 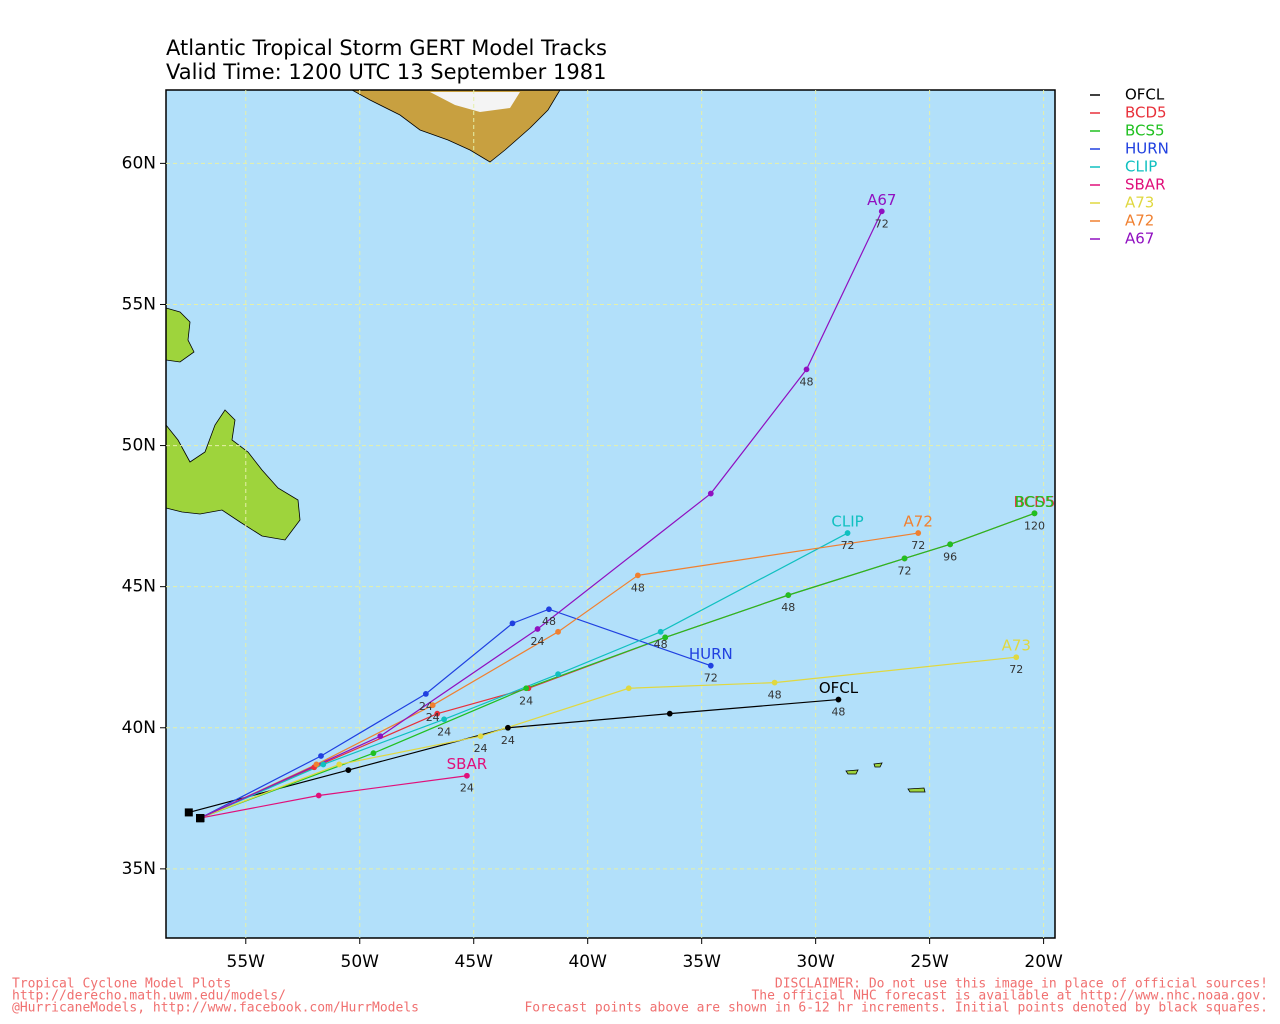 I want to click on track-name: A72, so click(x=918, y=522).